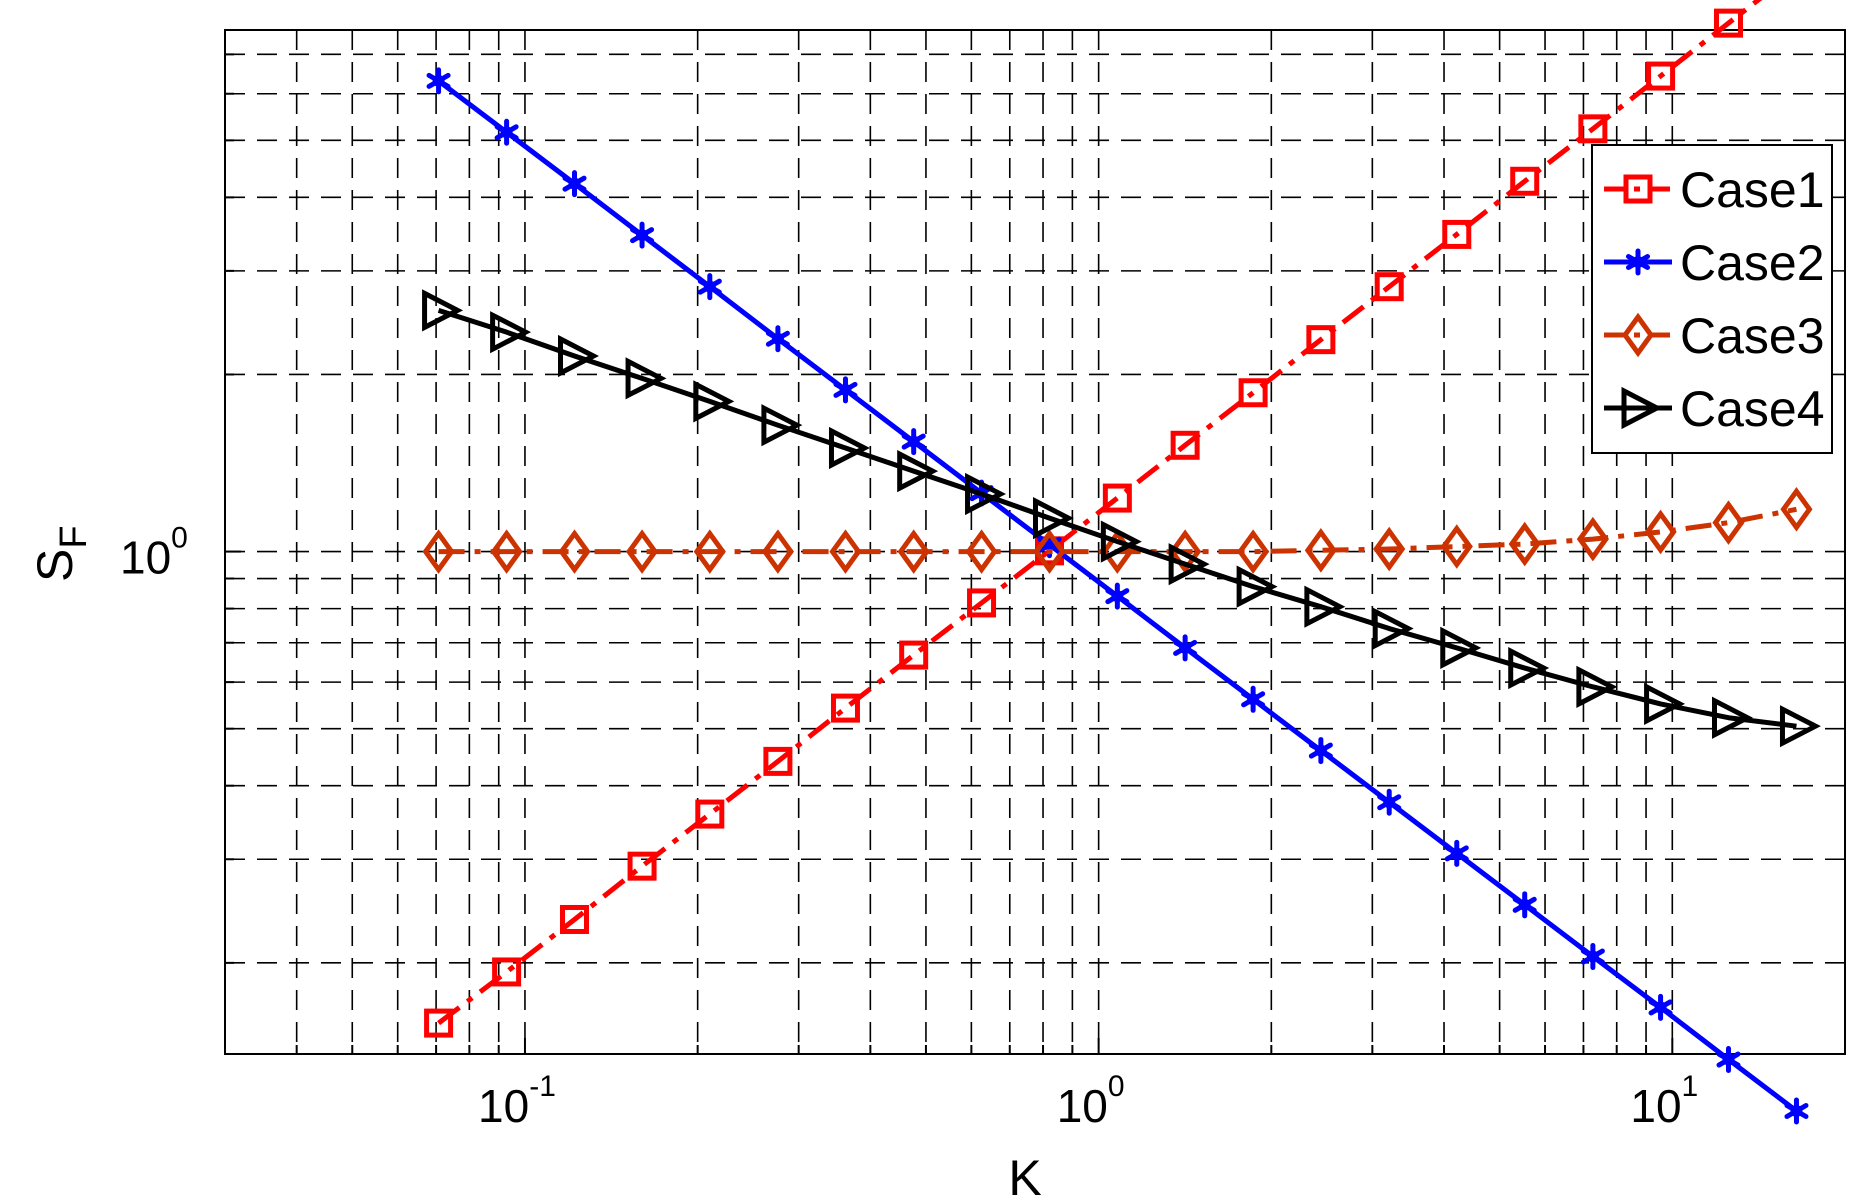  I want to click on legend-marker-Case1, so click(1638, 189).